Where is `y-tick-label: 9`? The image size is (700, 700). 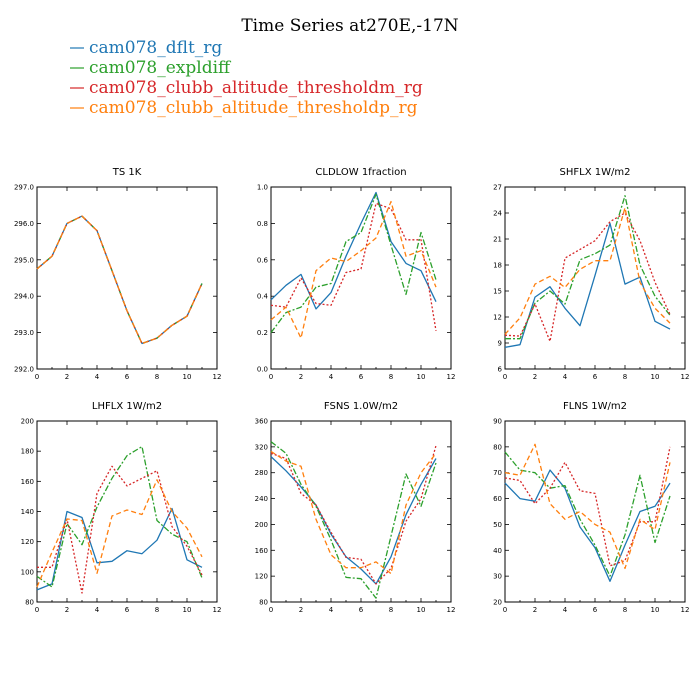
y-tick-label: 9 is located at coordinates (500, 344).